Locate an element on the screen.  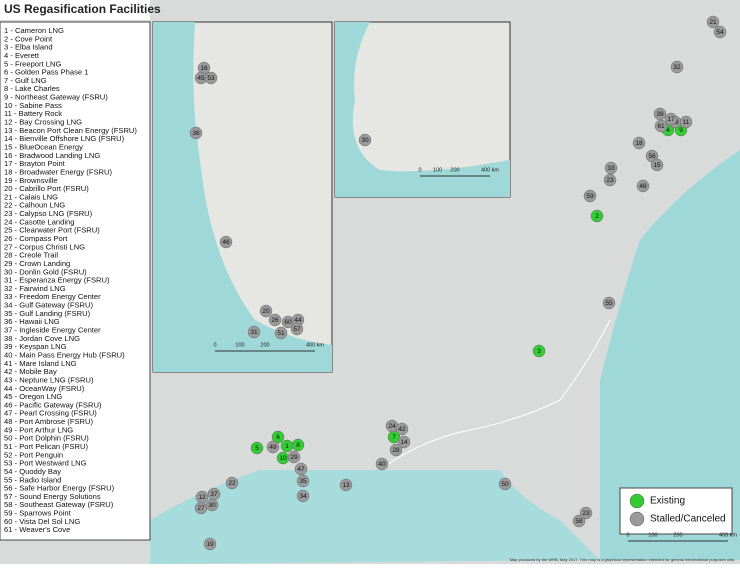
facility-item: 33 - Freedom Energy Center is located at coordinates (52, 296).